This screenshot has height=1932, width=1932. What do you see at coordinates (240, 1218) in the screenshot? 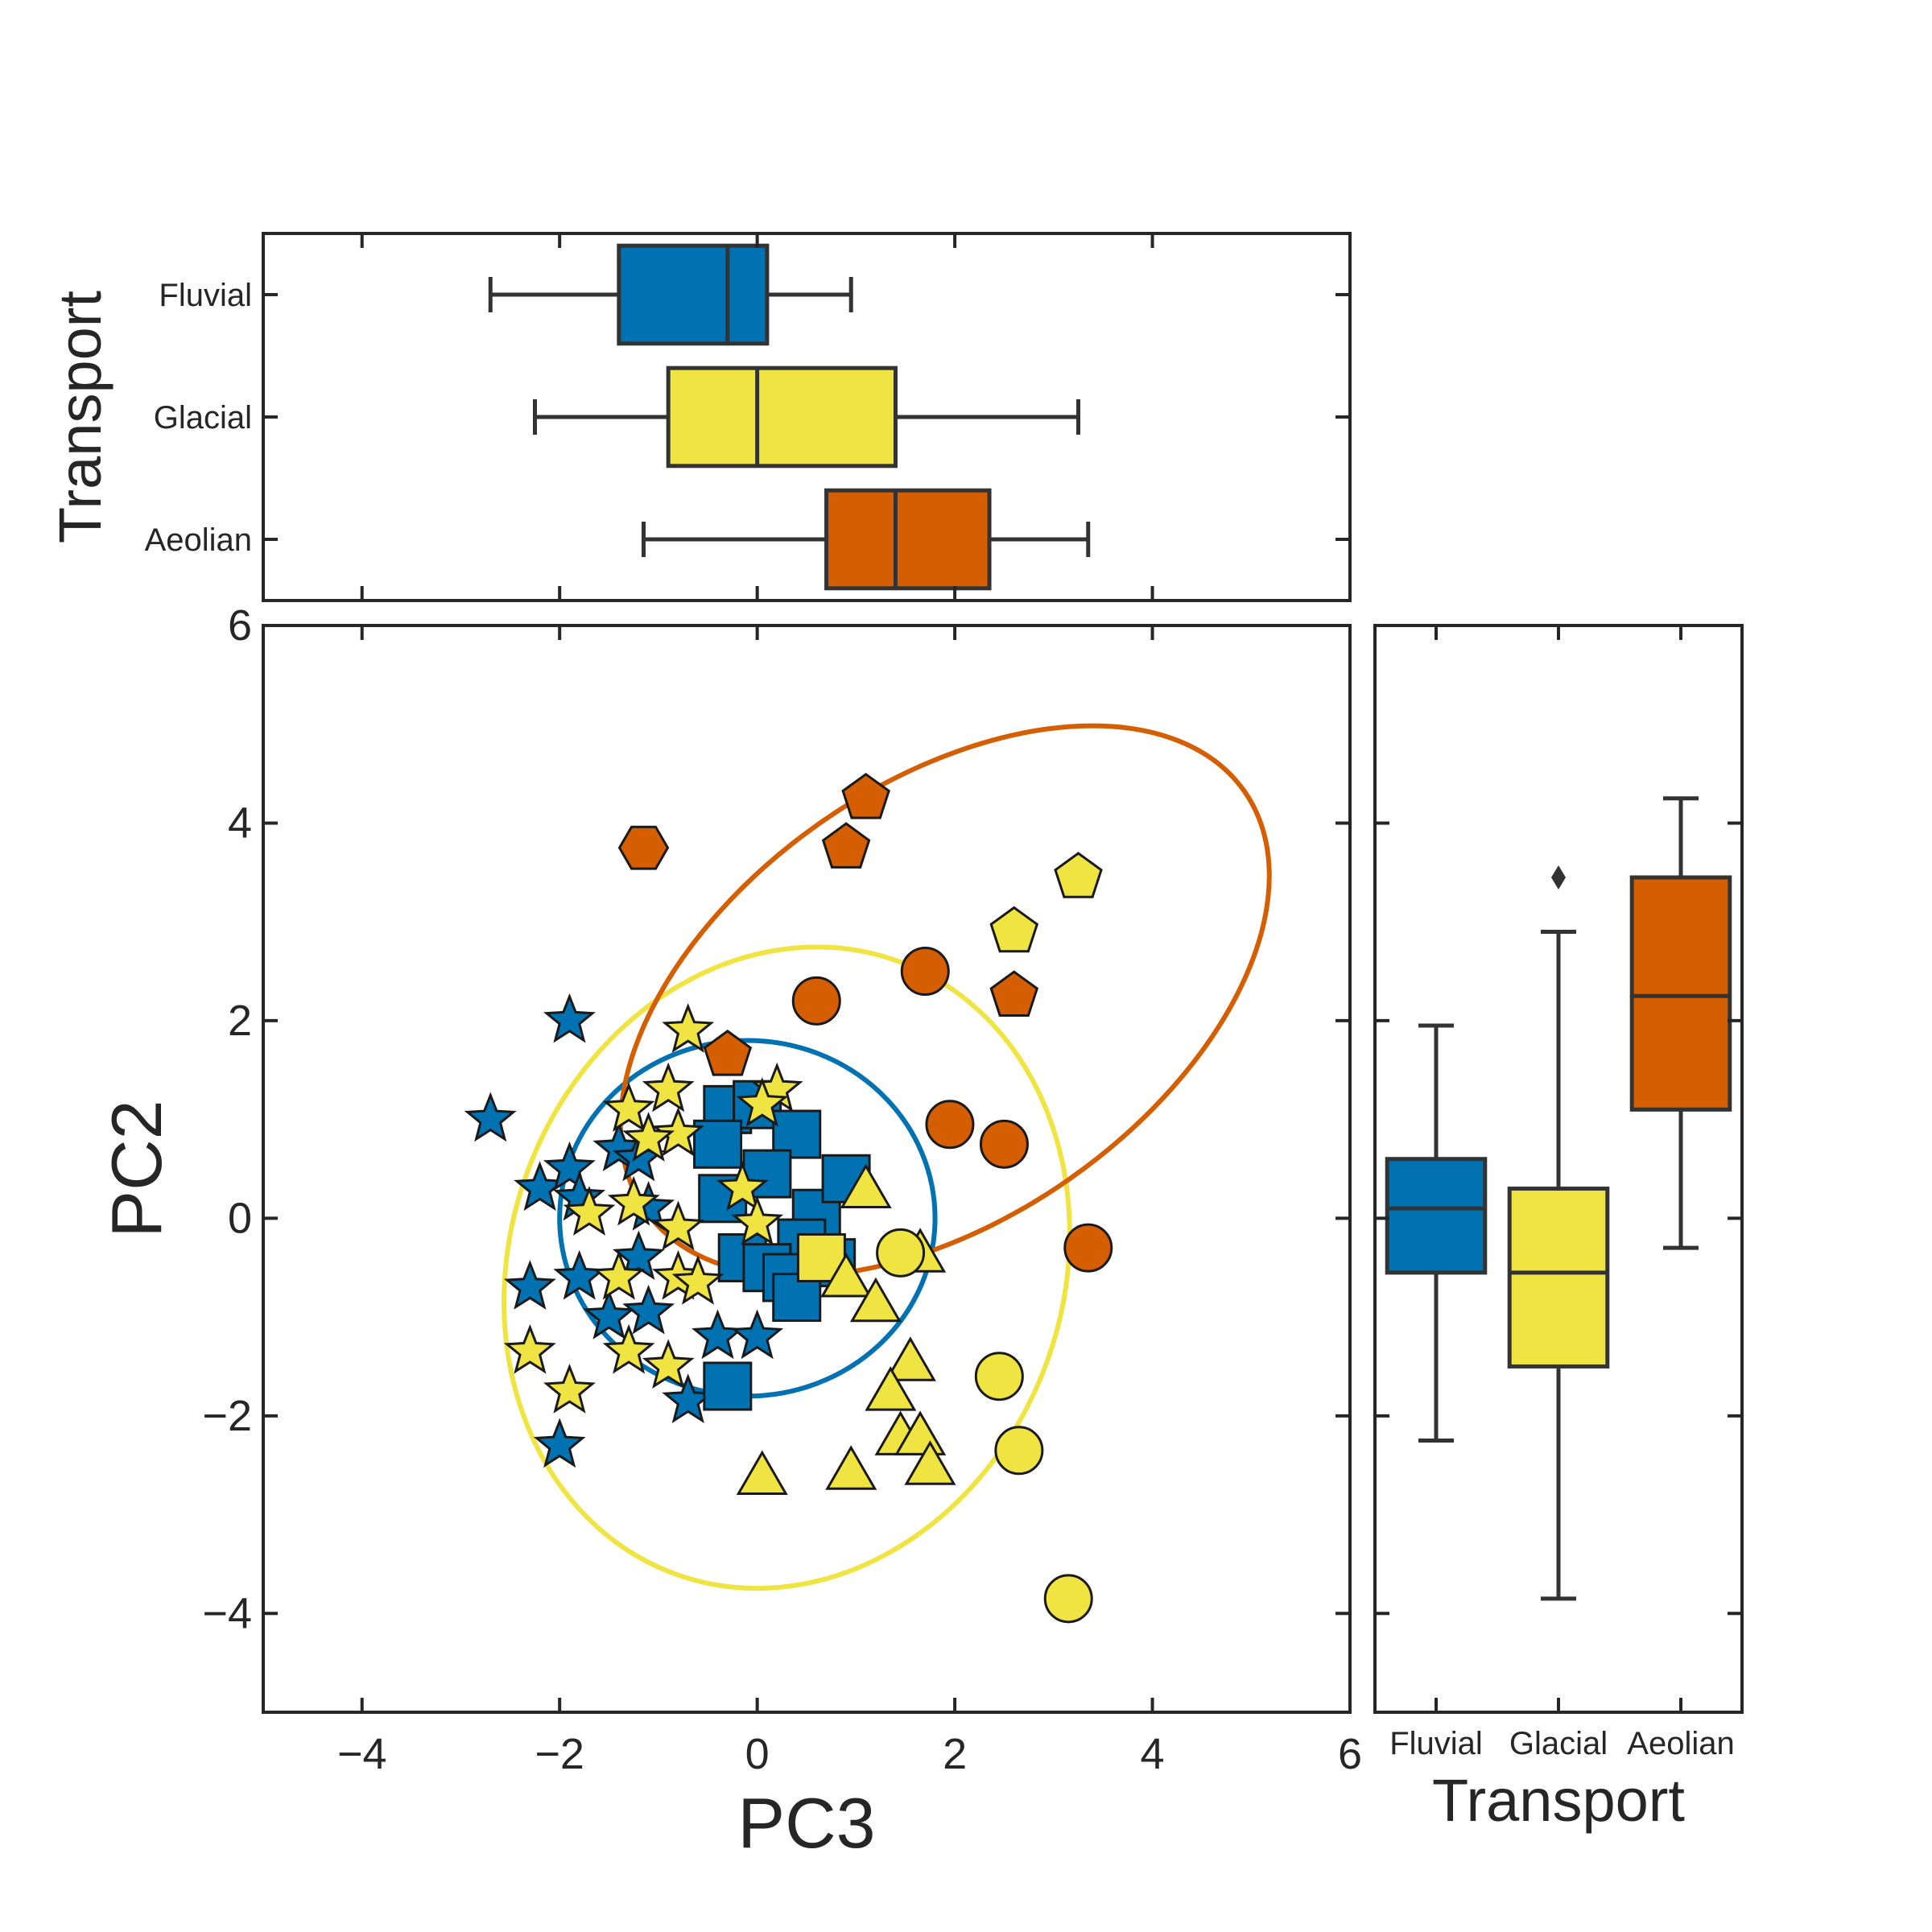
I see `y-tick-label: 0` at bounding box center [240, 1218].